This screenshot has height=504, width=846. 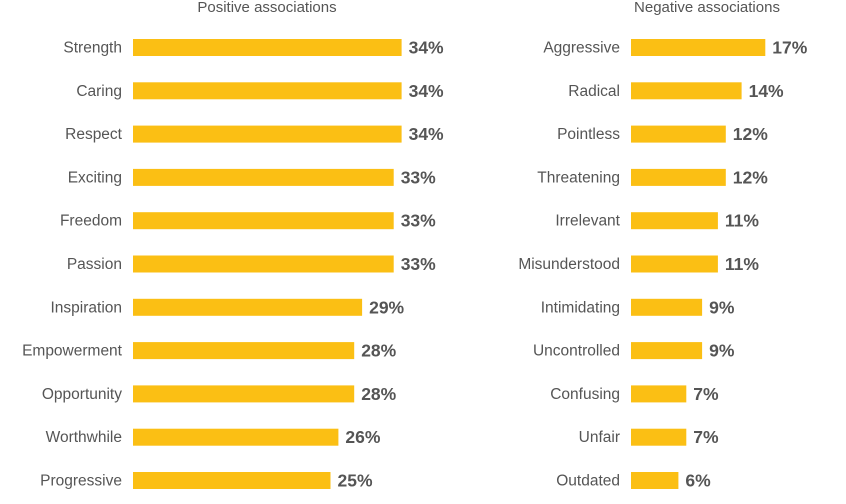 I want to click on negative-bar-aggressive, so click(x=698, y=47).